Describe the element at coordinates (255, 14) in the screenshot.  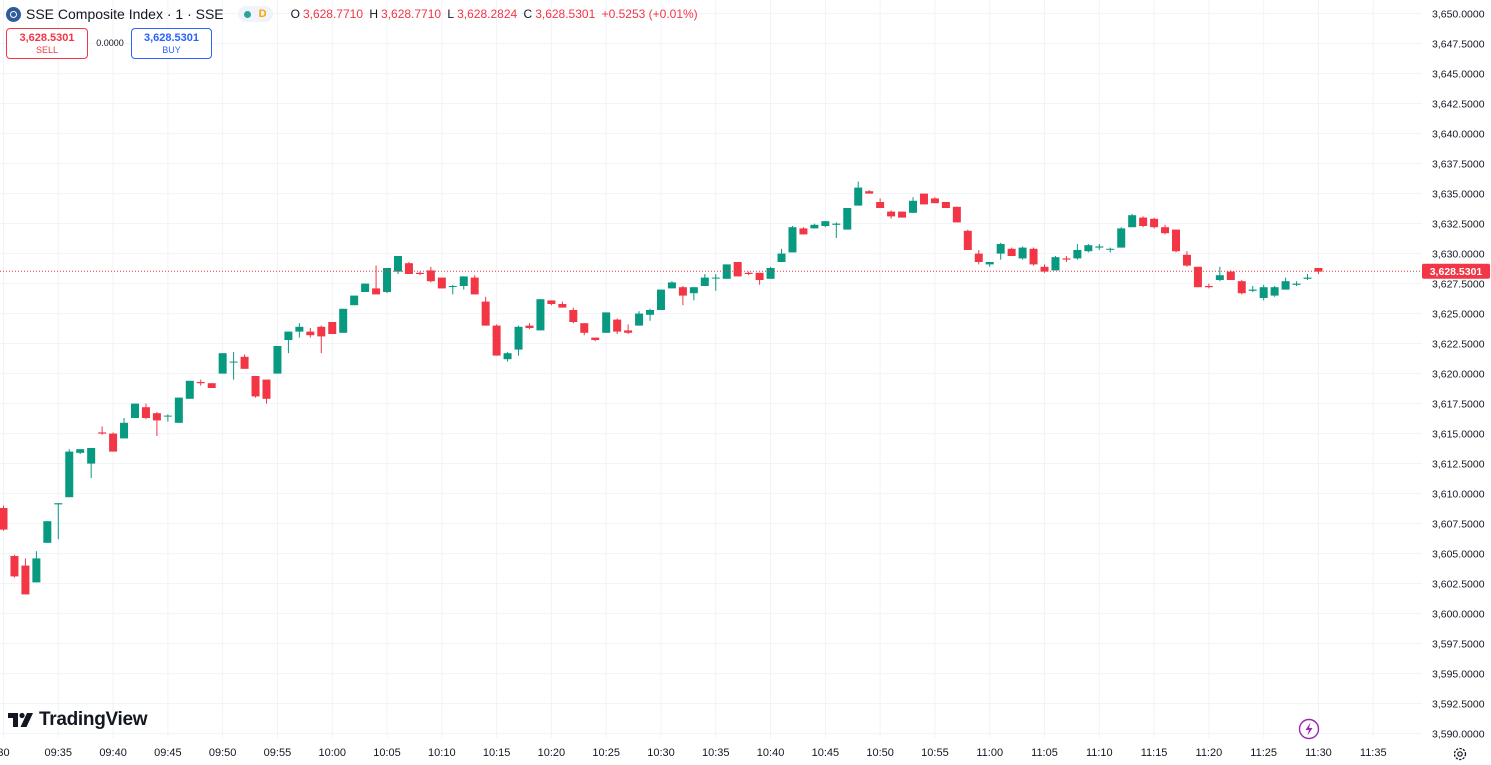
I see `market-status-pill: D` at that location.